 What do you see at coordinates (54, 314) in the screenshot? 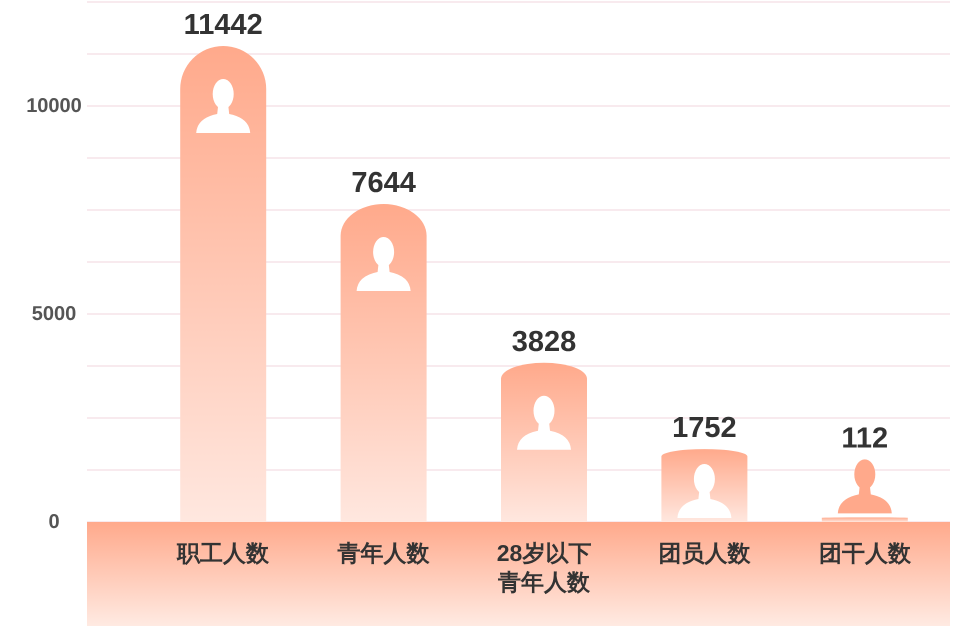
I see `y-tick-label: 5000` at bounding box center [54, 314].